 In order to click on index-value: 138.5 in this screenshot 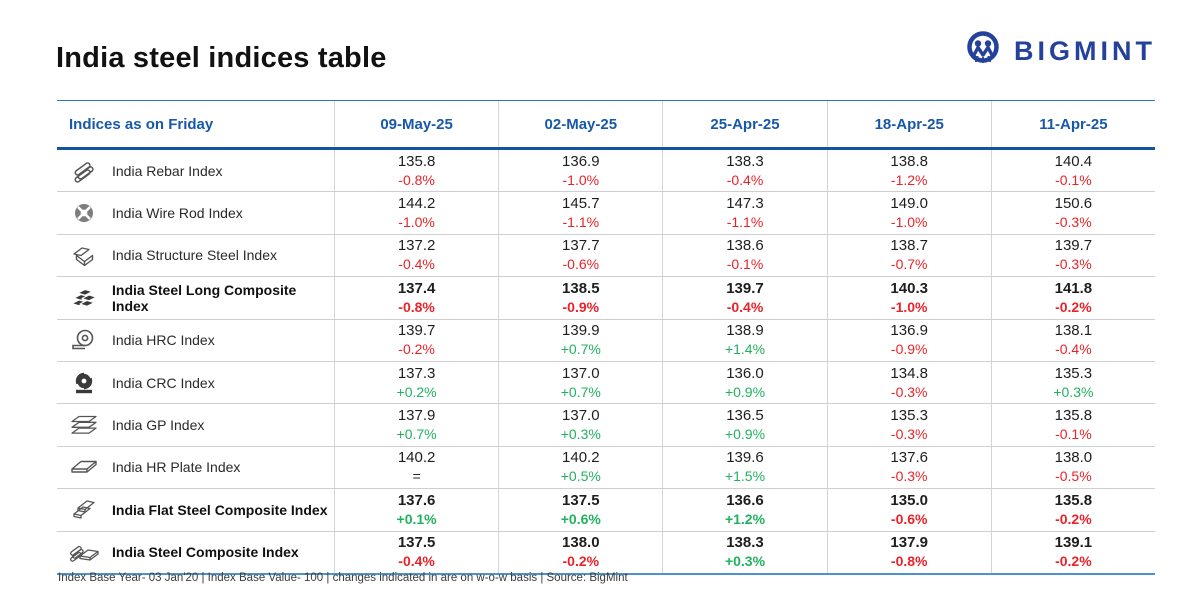, I will do `click(581, 288)`.